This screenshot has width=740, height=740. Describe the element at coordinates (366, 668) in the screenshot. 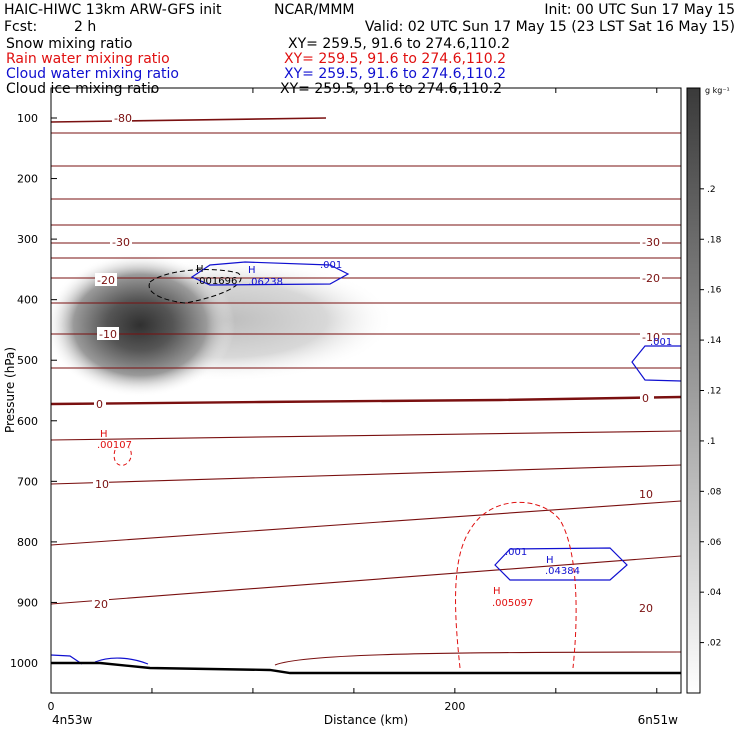

I see `terrain-line` at that location.